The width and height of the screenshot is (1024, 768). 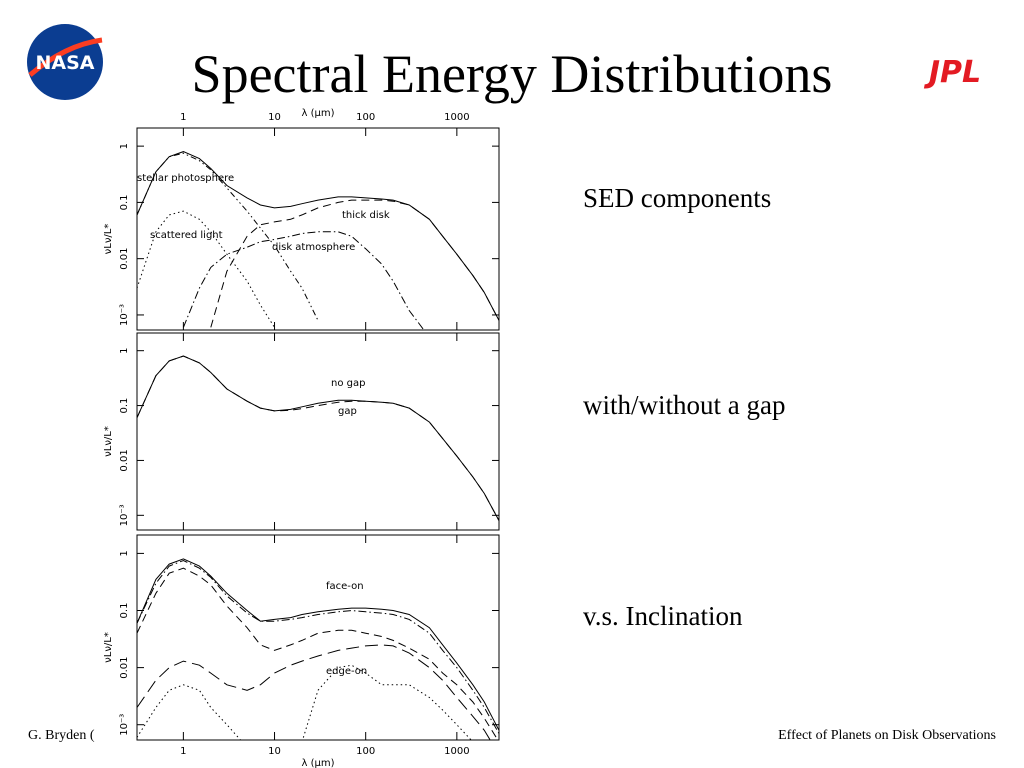 I want to click on series-label: gap, so click(x=347, y=411).